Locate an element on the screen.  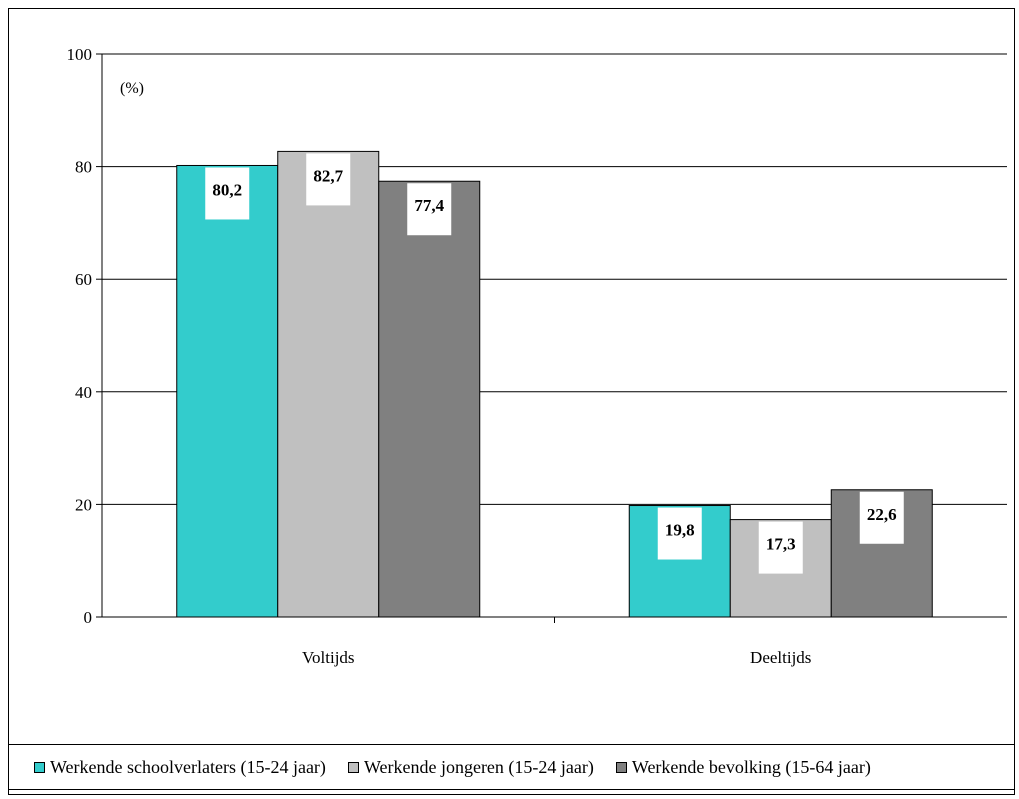
data-label: 17,3 is located at coordinates (781, 544).